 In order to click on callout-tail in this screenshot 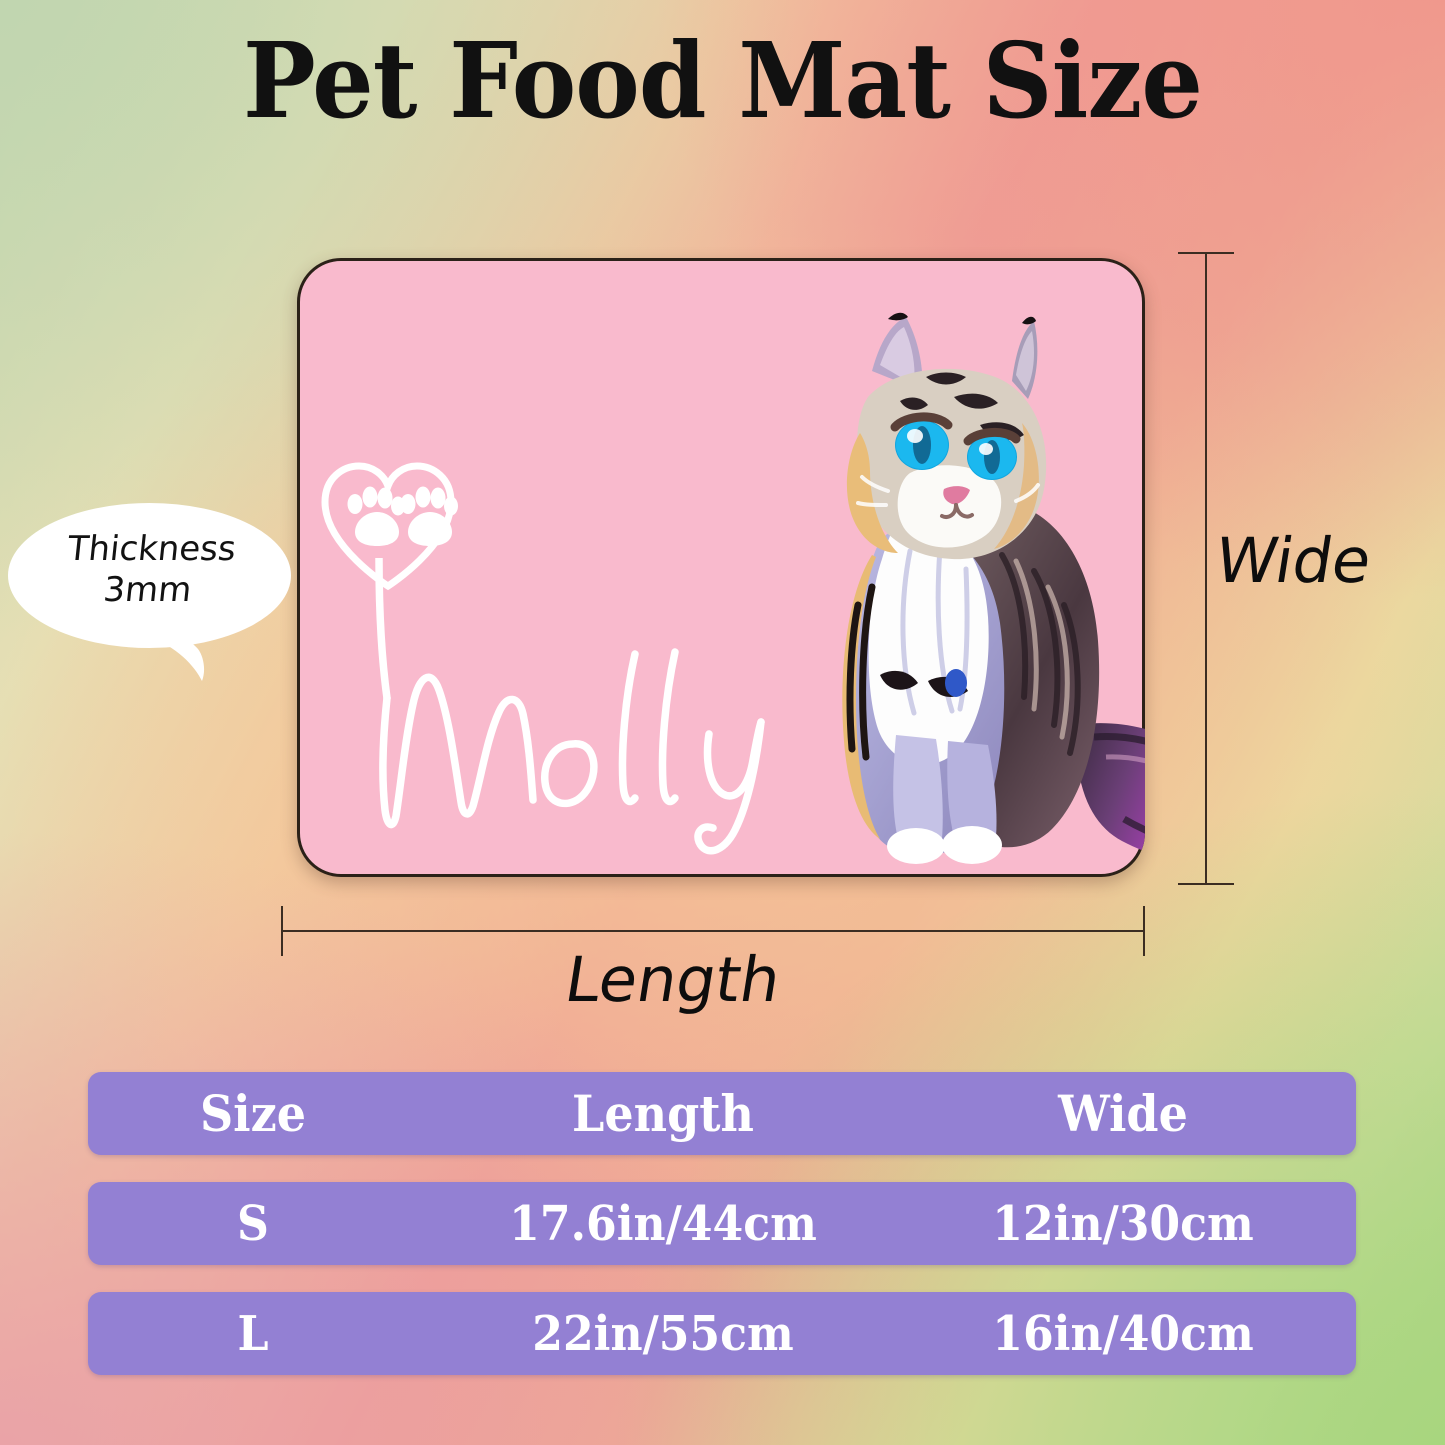, I will do `click(172, 652)`.